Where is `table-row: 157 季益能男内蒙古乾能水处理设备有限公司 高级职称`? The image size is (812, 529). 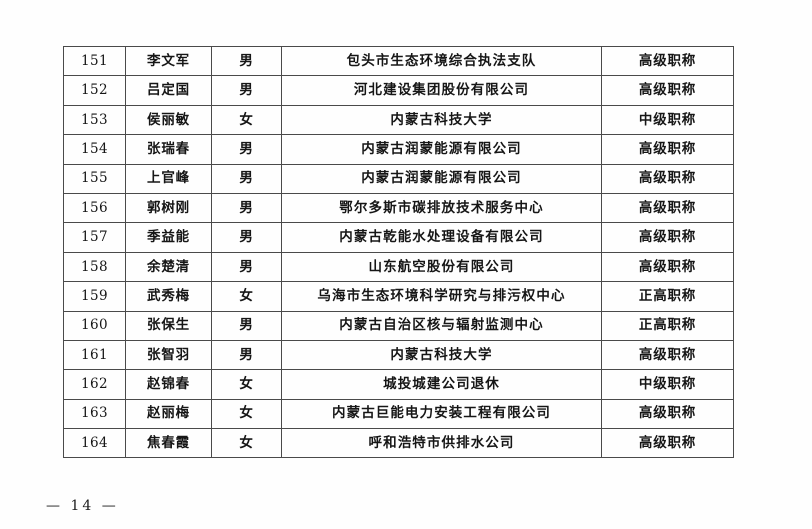
table-row: 157 季益能男内蒙古乾能水处理设备有限公司 高级职称 is located at coordinates (398, 237).